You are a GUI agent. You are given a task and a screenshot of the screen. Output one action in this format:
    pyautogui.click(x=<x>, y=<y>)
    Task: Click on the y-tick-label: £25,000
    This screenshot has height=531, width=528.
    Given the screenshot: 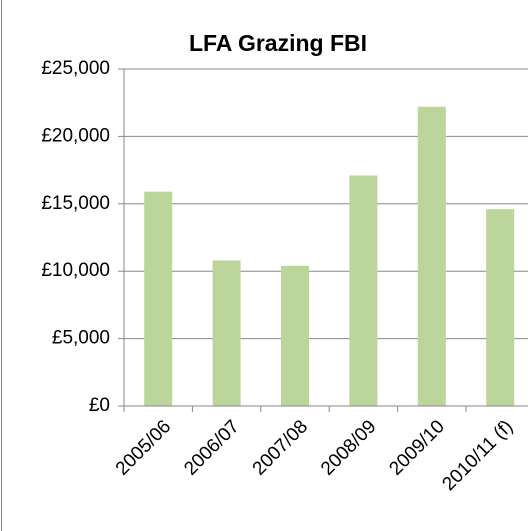 What is the action you would take?
    pyautogui.click(x=75, y=68)
    